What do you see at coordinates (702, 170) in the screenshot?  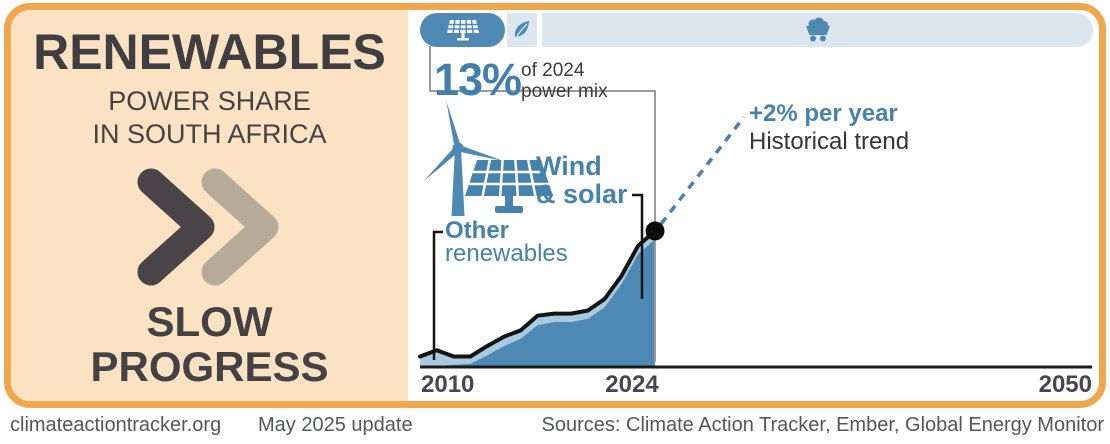 I see `projection-dashed-line` at bounding box center [702, 170].